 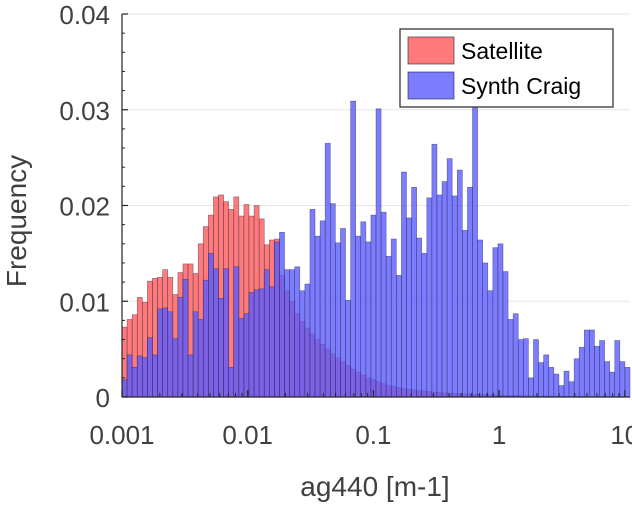 What do you see at coordinates (502, 51) in the screenshot?
I see `legend-label: Satellite` at bounding box center [502, 51].